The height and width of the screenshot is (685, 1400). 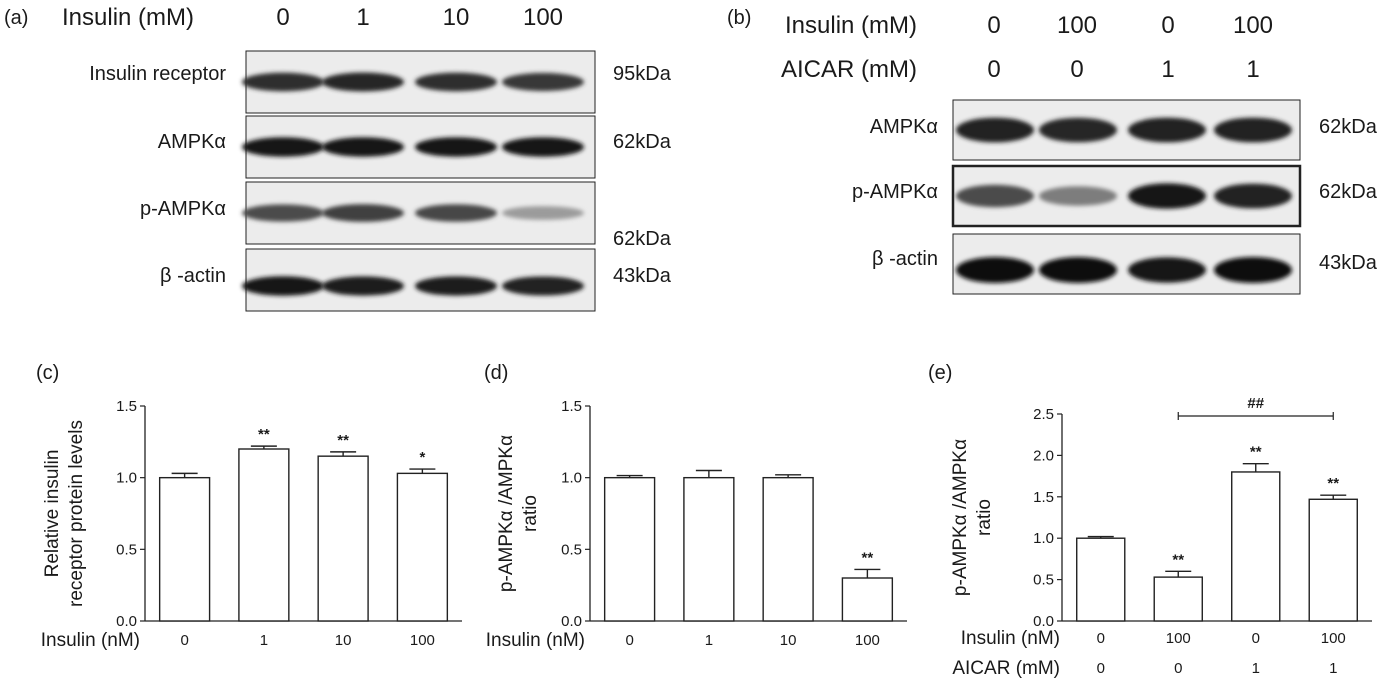 I want to click on y-axis-label: receptor protein levels, so click(x=76, y=513).